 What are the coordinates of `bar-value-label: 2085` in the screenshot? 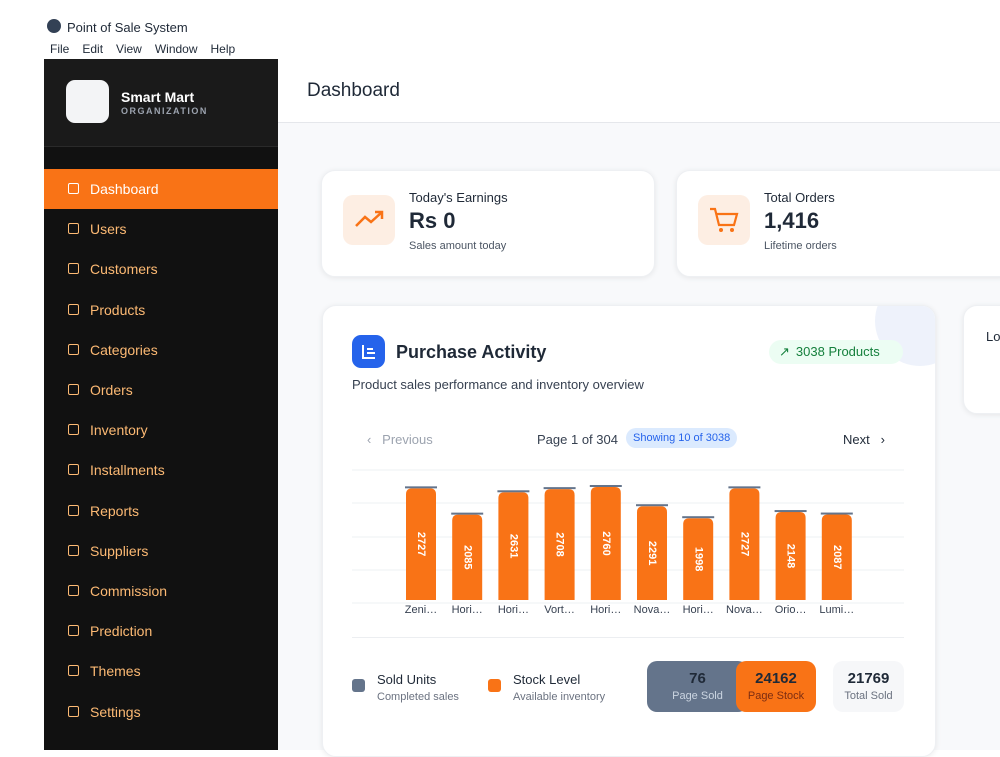 It's located at (467, 557).